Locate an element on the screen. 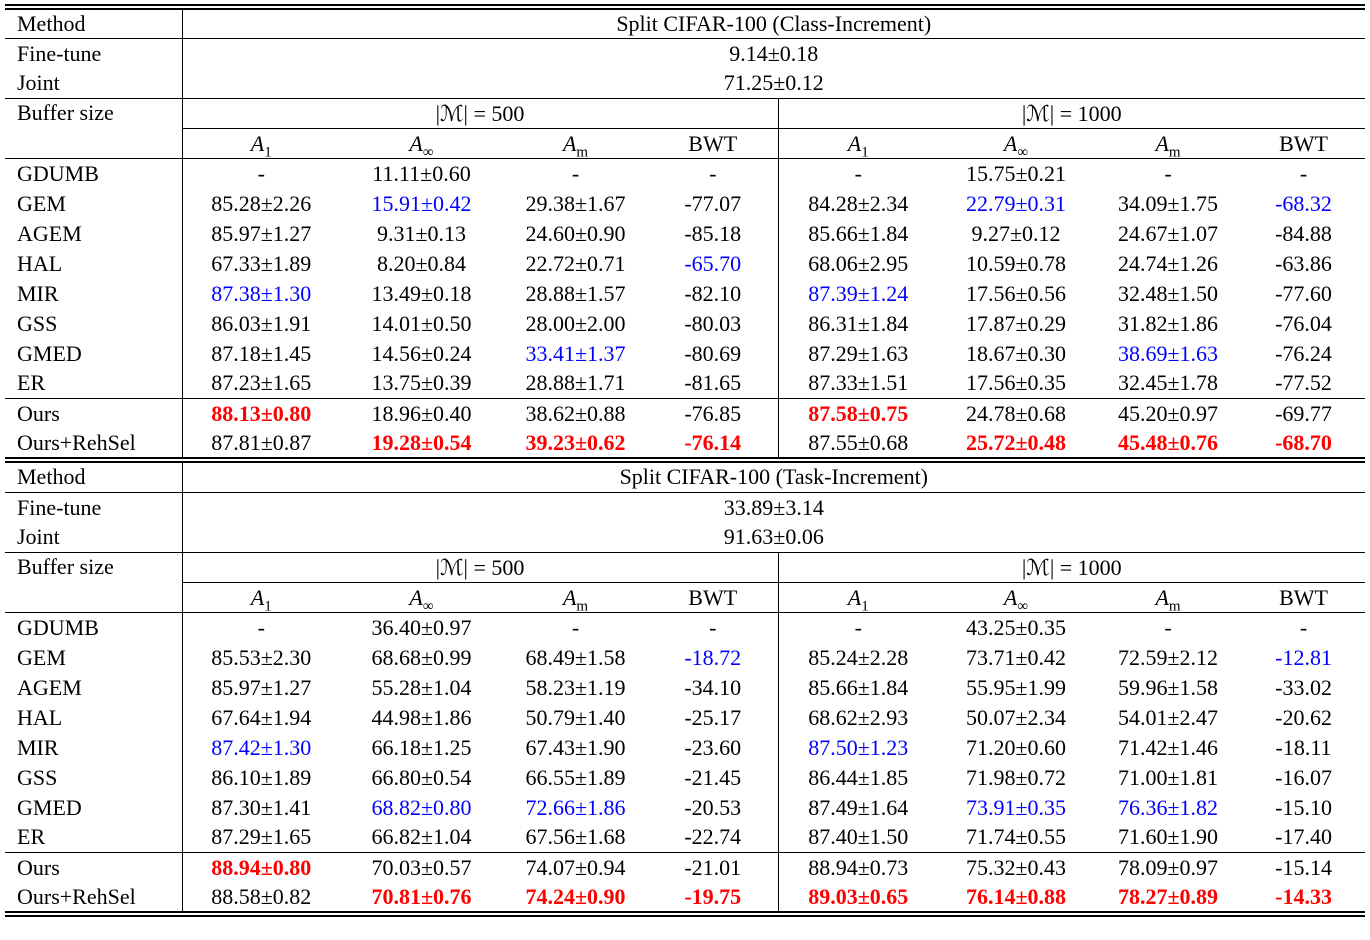 The height and width of the screenshot is (940, 1370). value-cell: 32.48±1.50 is located at coordinates (1168, 293).